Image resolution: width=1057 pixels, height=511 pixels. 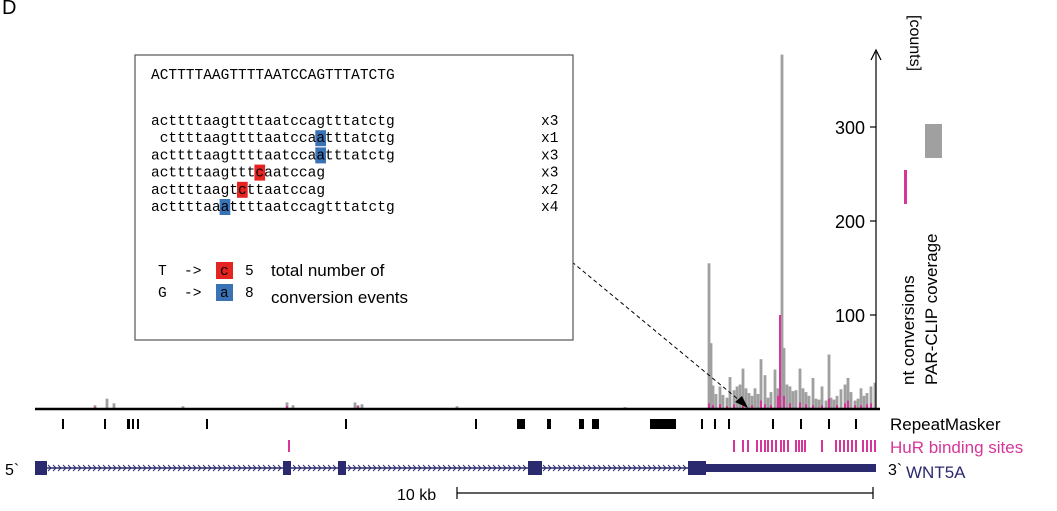 I want to click on legend-count-1: 8, so click(x=249, y=294).